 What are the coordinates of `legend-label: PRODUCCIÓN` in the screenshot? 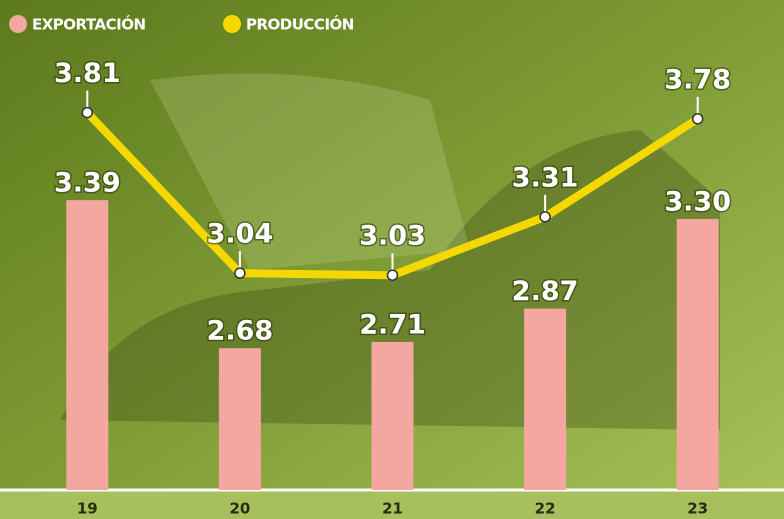 It's located at (300, 24).